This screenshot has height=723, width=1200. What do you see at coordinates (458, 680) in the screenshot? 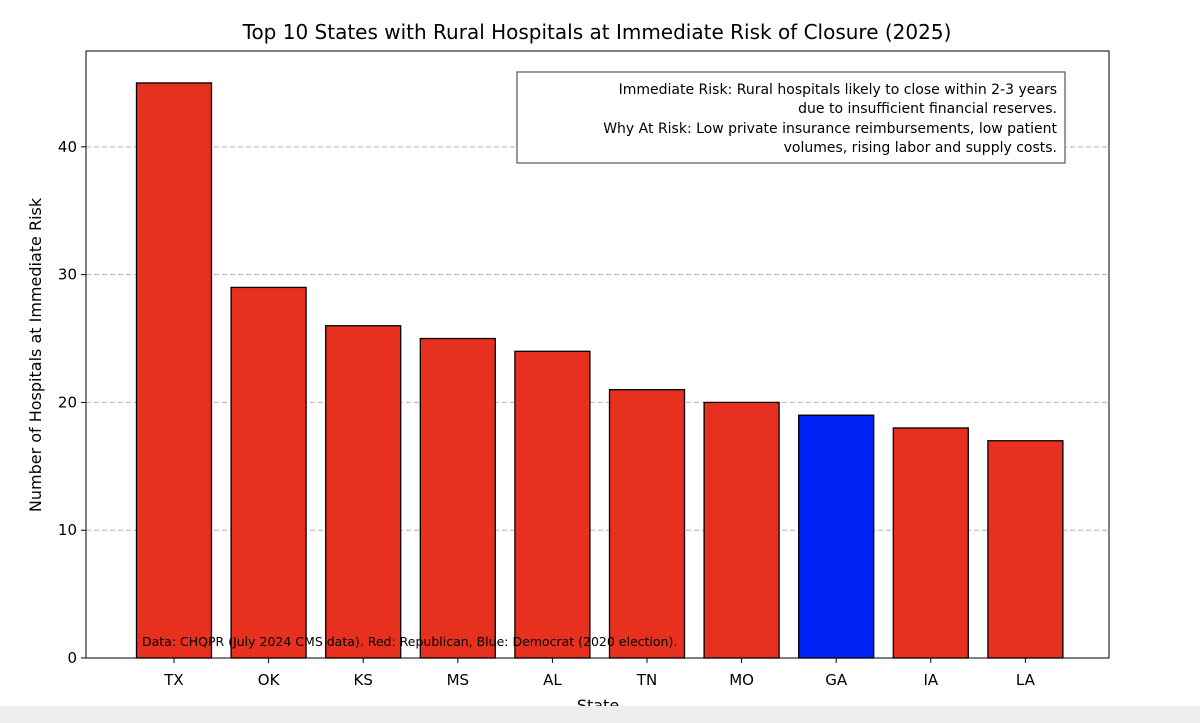
I see `x-tick-label: MS` at bounding box center [458, 680].